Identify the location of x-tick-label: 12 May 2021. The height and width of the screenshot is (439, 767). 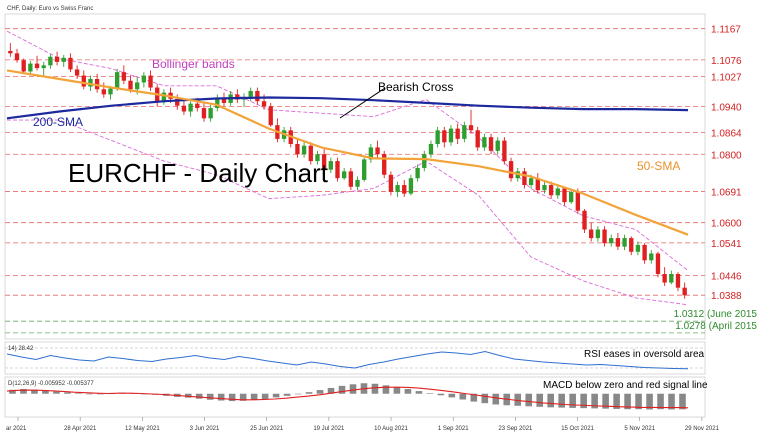
(142, 429).